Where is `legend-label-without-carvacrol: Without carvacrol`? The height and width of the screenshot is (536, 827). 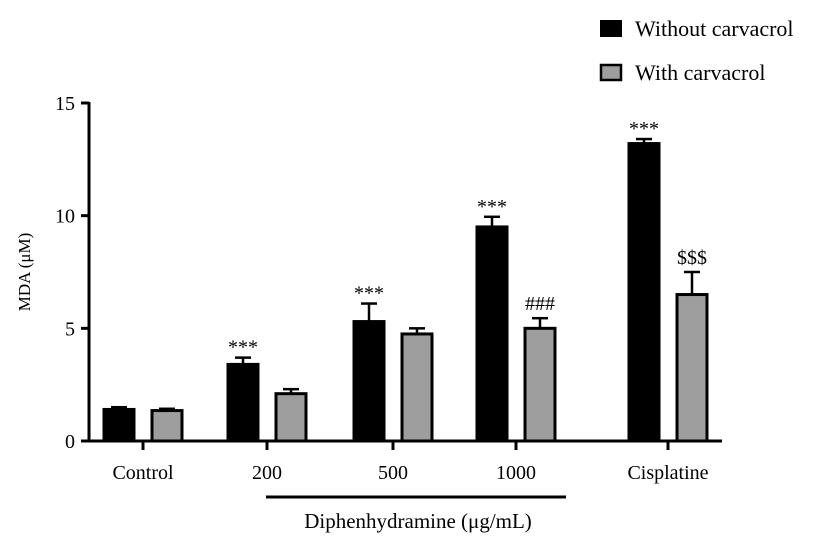 legend-label-without-carvacrol: Without carvacrol is located at coordinates (714, 28).